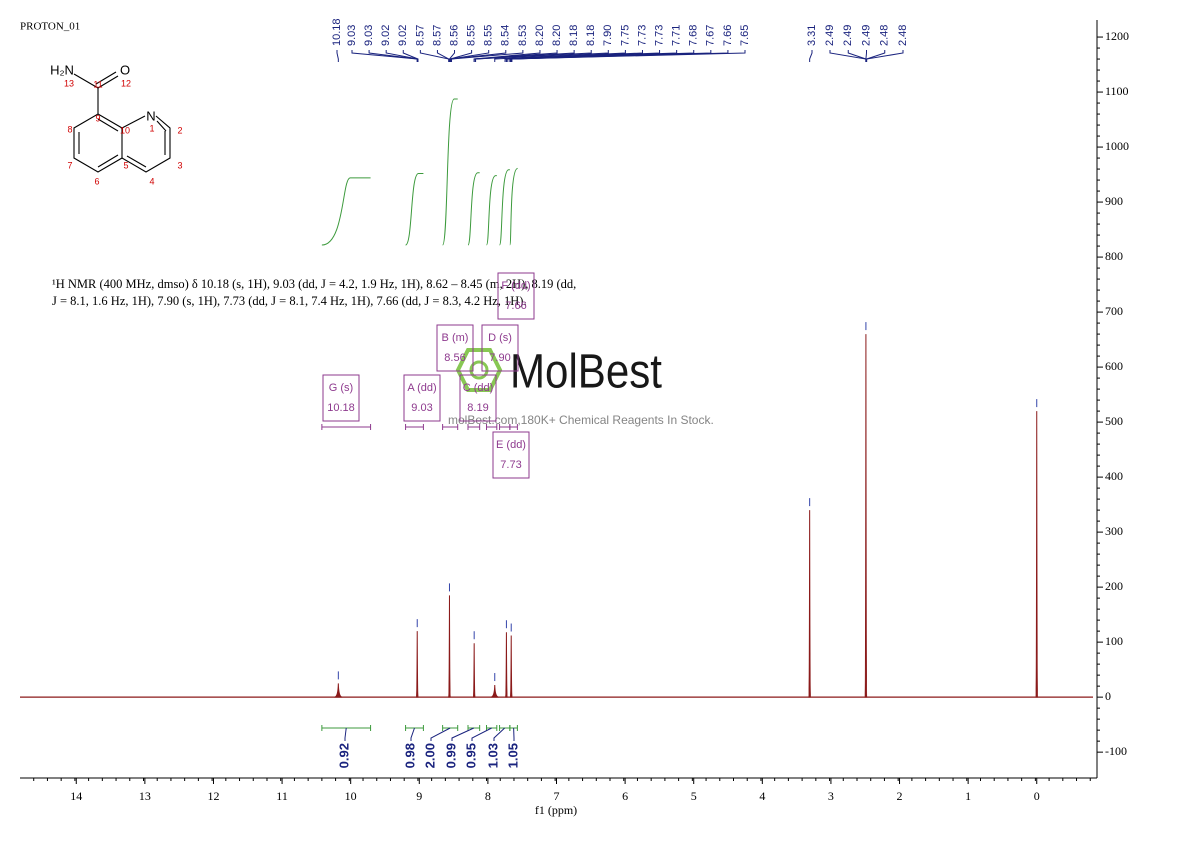 This screenshot has height=841, width=1190. What do you see at coordinates (1117, 146) in the screenshot?
I see `y-tick-label: 1000` at bounding box center [1117, 146].